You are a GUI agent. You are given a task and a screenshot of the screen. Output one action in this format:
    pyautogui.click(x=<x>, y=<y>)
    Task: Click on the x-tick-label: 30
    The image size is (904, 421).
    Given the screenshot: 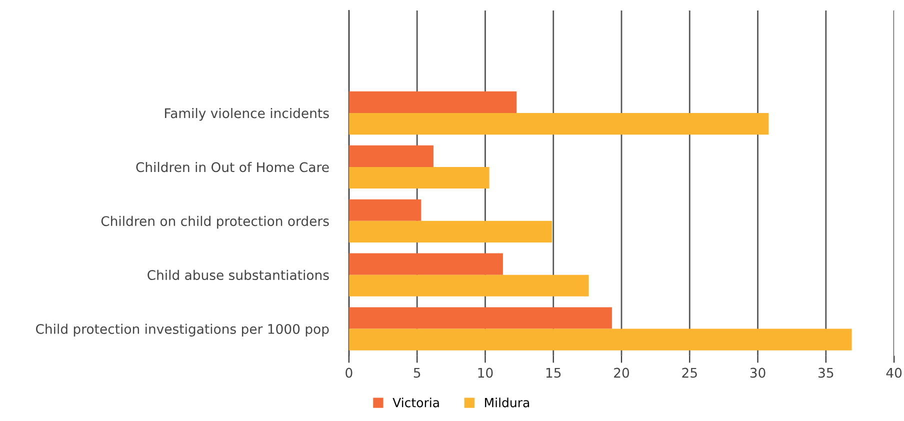 What is the action you would take?
    pyautogui.click(x=758, y=373)
    